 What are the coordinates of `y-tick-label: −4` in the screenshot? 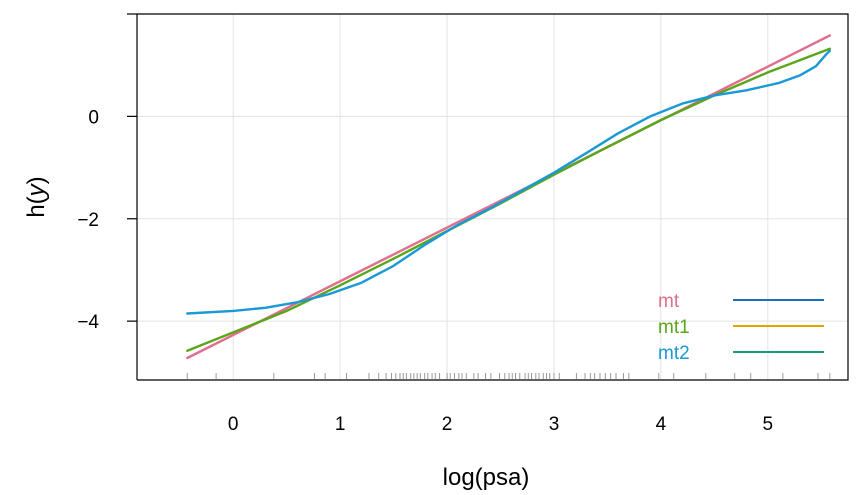 It's located at (88, 322).